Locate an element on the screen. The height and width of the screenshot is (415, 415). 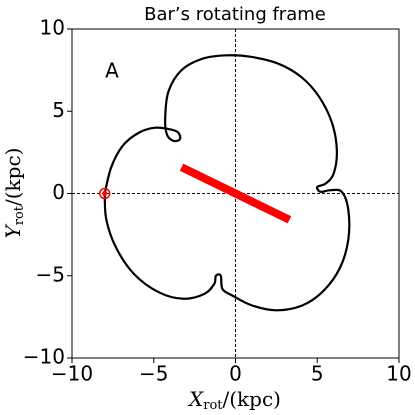
y-axis-unit: /(kpc) is located at coordinates (13, 177).